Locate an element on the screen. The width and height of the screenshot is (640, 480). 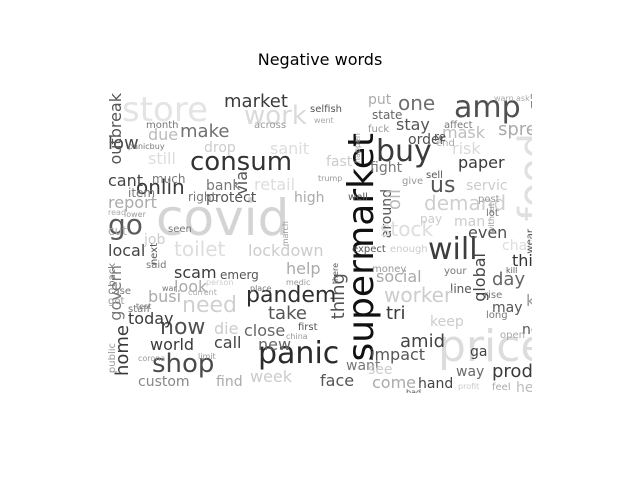
word-hand: hand is located at coordinates (436, 384).